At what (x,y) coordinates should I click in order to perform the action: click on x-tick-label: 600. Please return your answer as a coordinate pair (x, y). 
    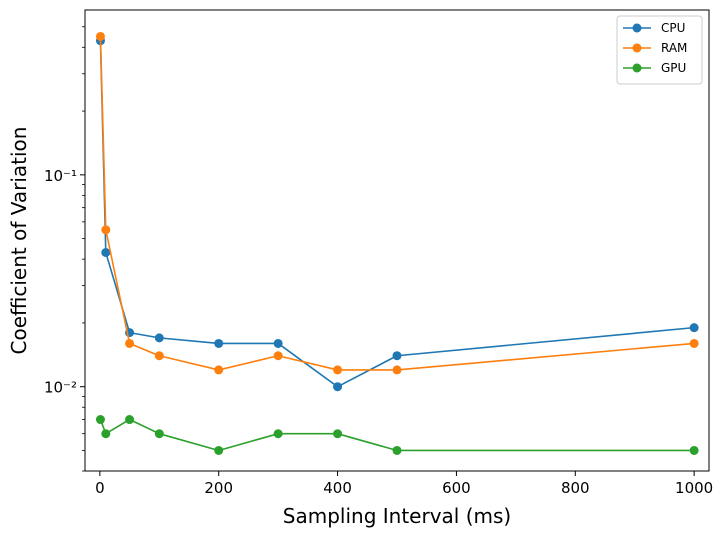
    Looking at the image, I should click on (456, 488).